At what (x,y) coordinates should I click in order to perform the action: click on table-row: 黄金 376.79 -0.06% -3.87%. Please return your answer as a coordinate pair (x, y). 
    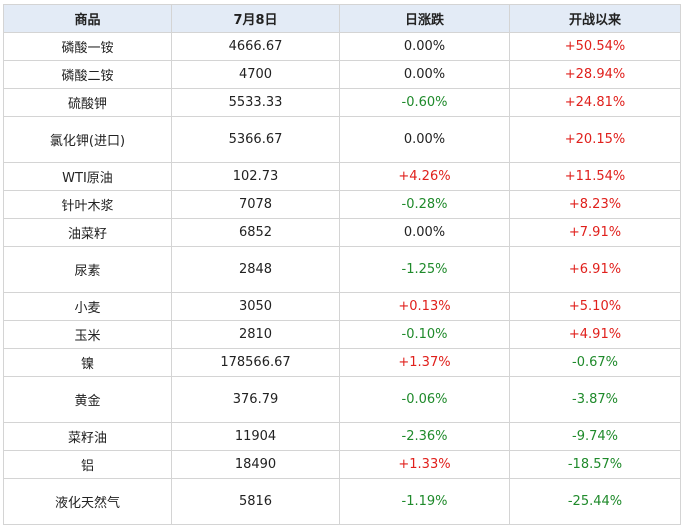
    Looking at the image, I should click on (342, 399).